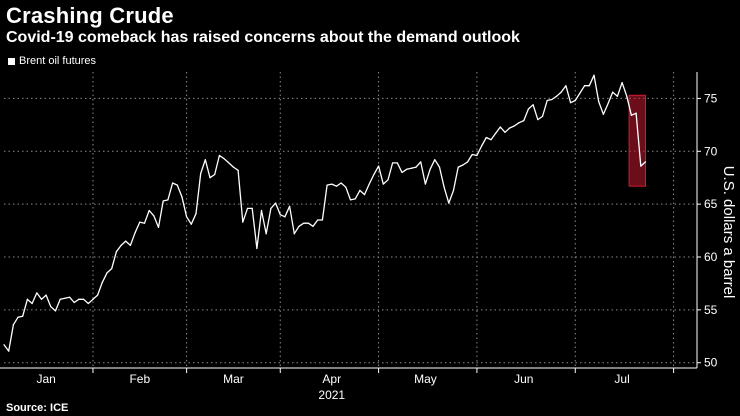 Image resolution: width=740 pixels, height=416 pixels. What do you see at coordinates (523, 379) in the screenshot?
I see `x-tick-label: Jun` at bounding box center [523, 379].